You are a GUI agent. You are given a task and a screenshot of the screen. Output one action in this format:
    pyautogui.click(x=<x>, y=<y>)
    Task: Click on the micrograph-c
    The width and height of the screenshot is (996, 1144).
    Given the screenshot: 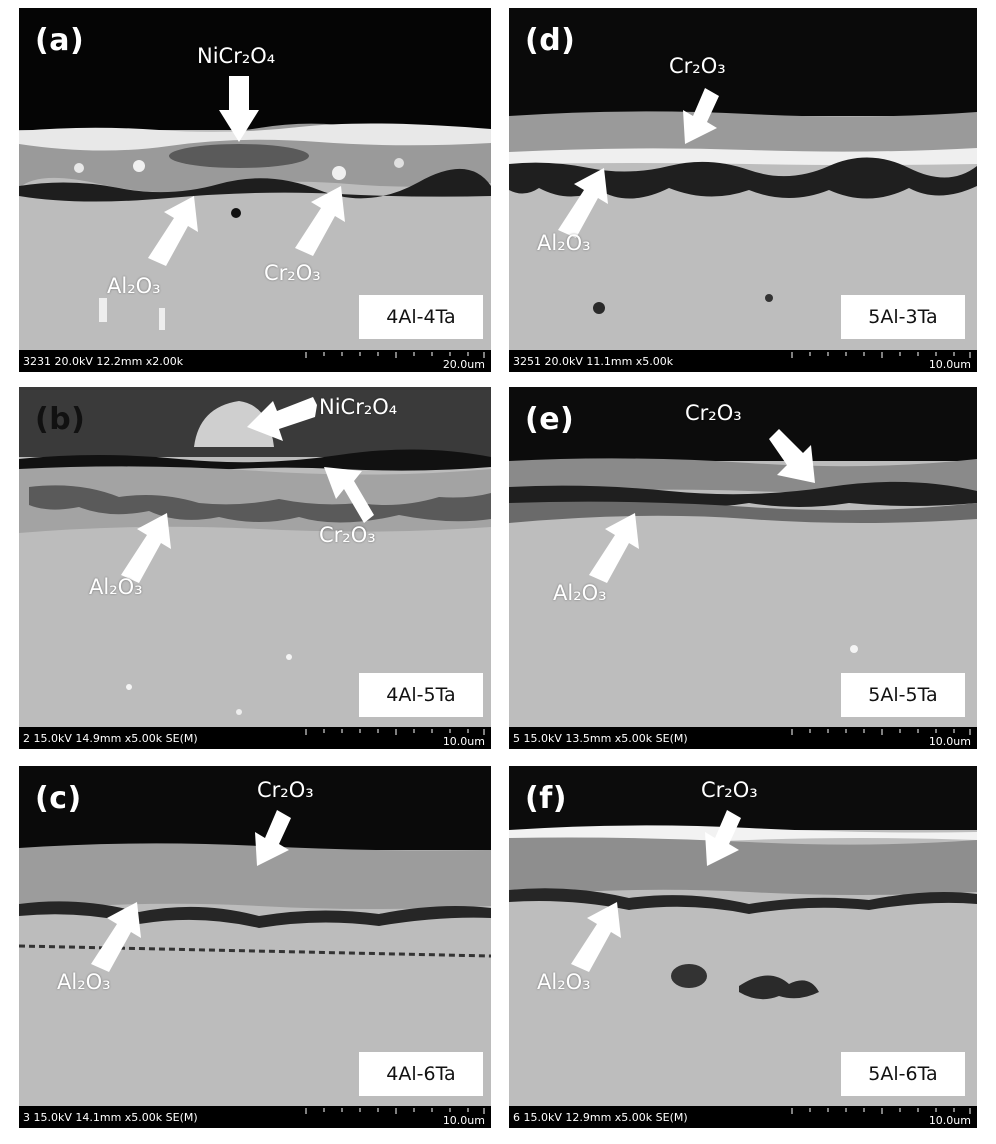 What is the action you would take?
    pyautogui.click(x=255, y=947)
    